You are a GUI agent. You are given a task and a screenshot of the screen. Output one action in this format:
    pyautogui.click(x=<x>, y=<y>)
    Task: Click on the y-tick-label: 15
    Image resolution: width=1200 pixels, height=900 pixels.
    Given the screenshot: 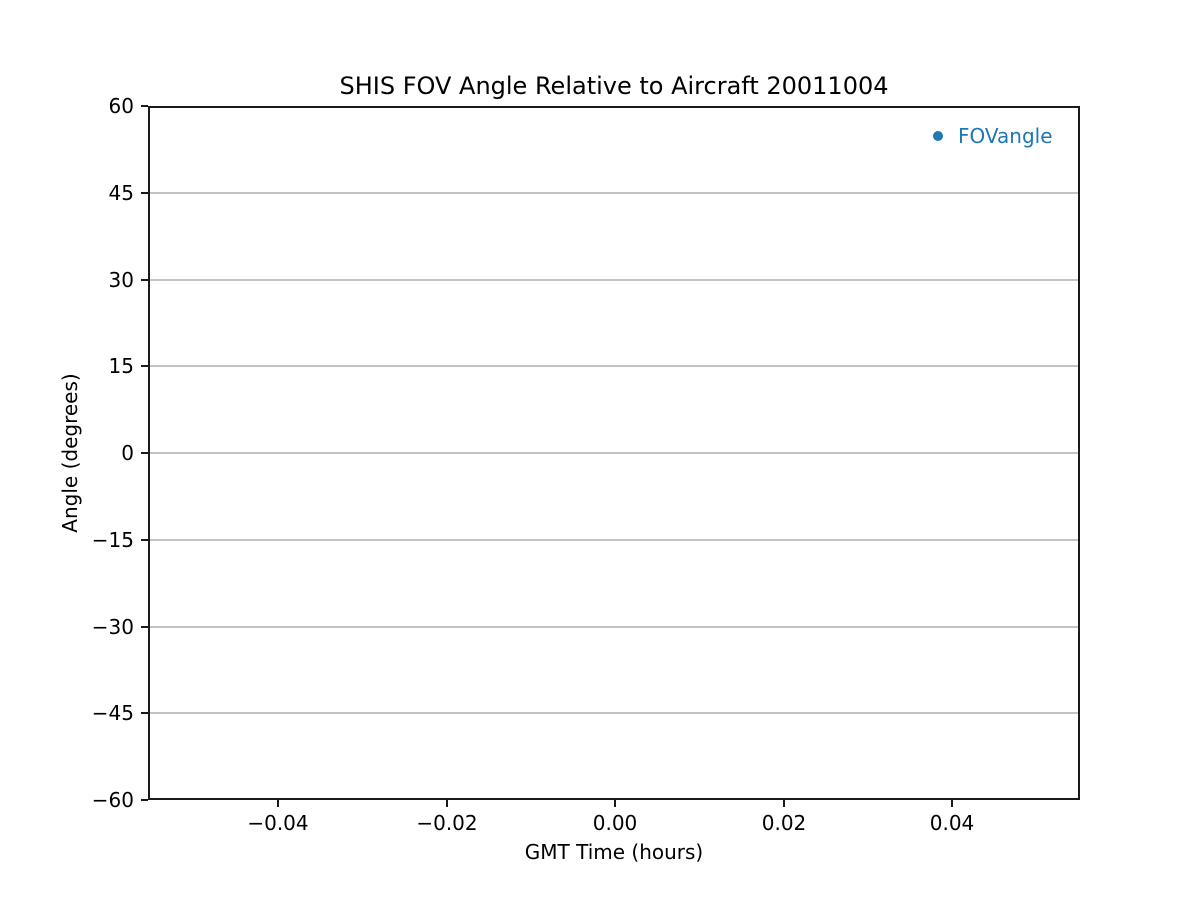 What is the action you would take?
    pyautogui.click(x=121, y=366)
    